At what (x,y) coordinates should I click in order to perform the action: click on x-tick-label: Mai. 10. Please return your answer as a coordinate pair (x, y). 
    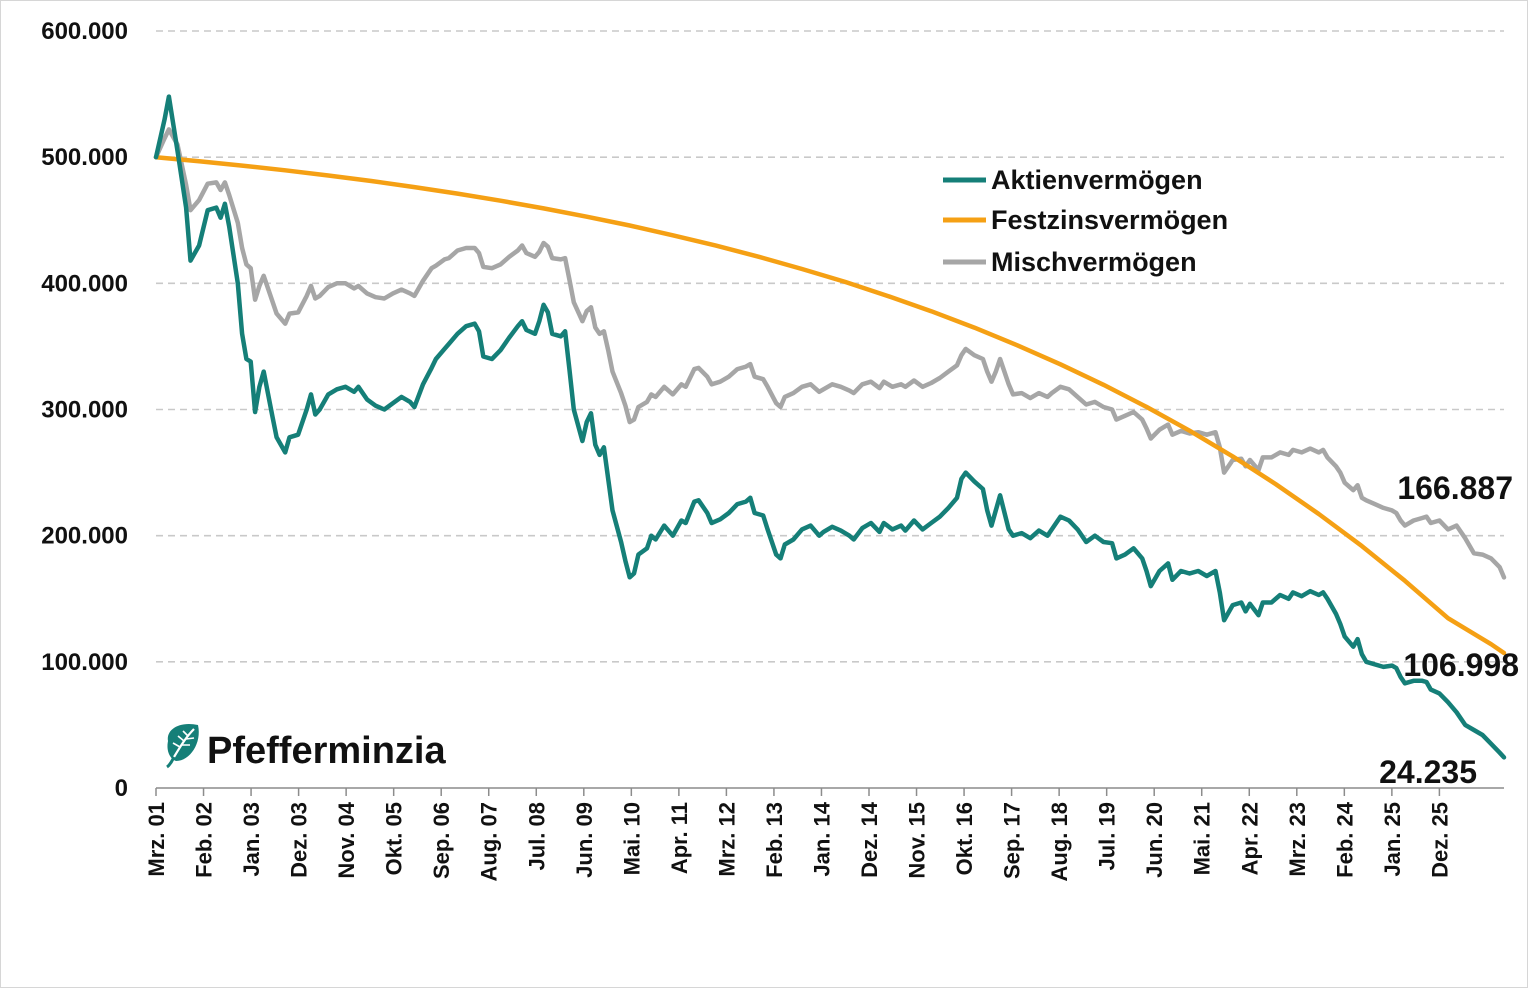
    Looking at the image, I should click on (631, 838).